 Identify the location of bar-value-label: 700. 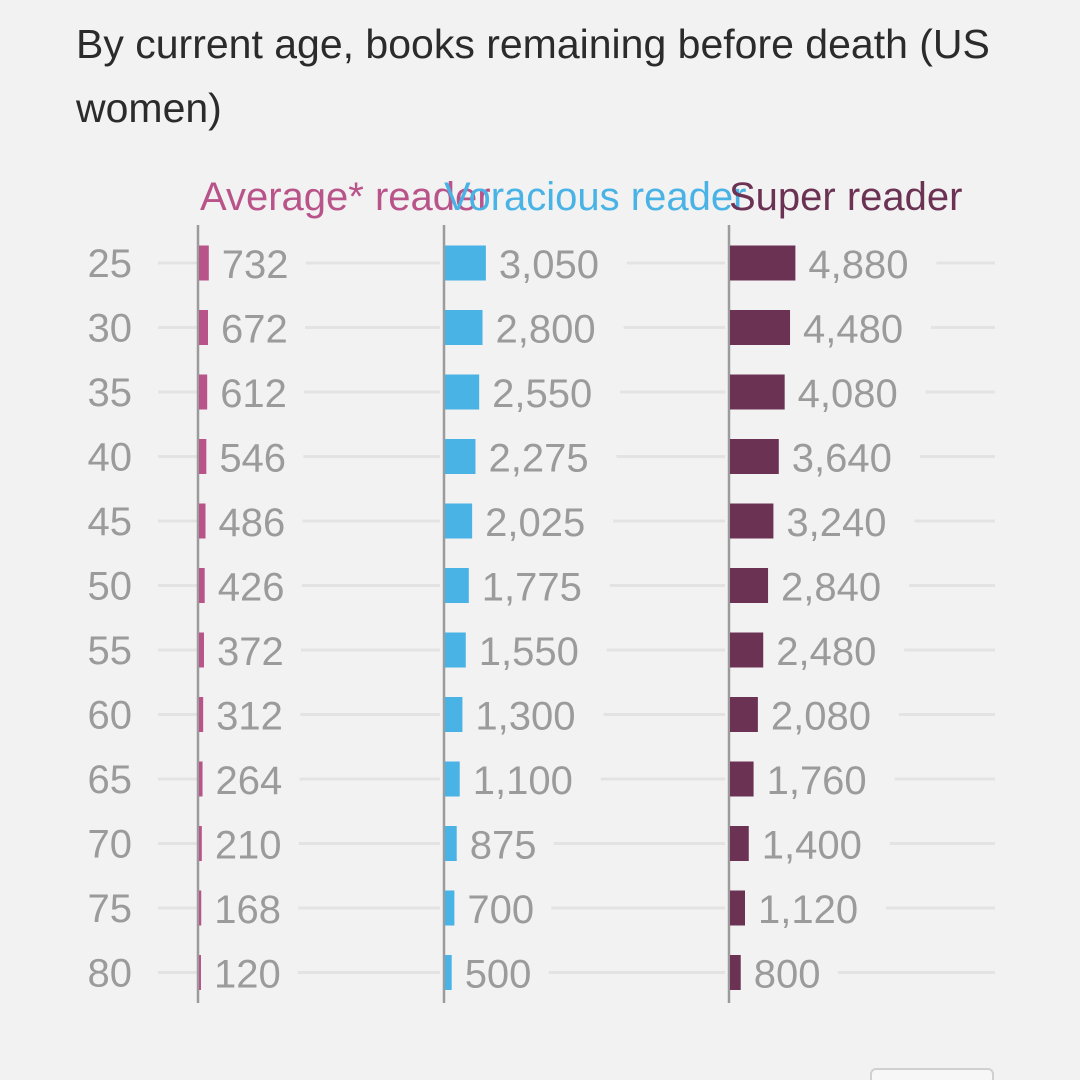
(500, 910).